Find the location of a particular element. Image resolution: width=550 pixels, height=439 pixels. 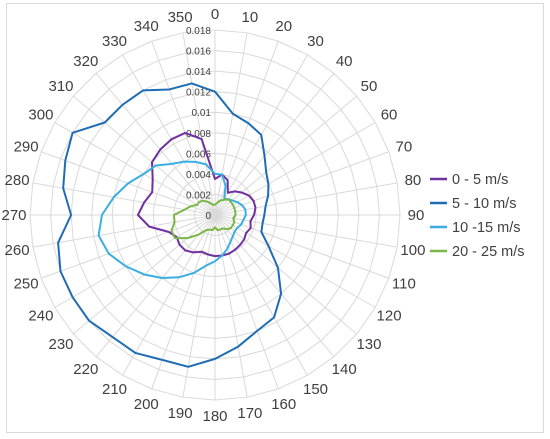

angle-tick-label: 310 is located at coordinates (61, 86).